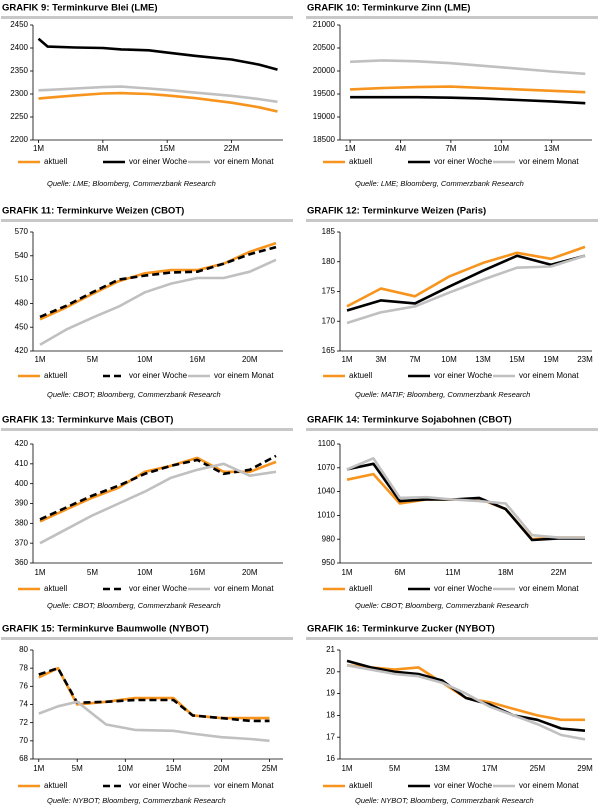 This screenshot has height=807, width=599. I want to click on y-tick-label: 570, so click(22, 231).